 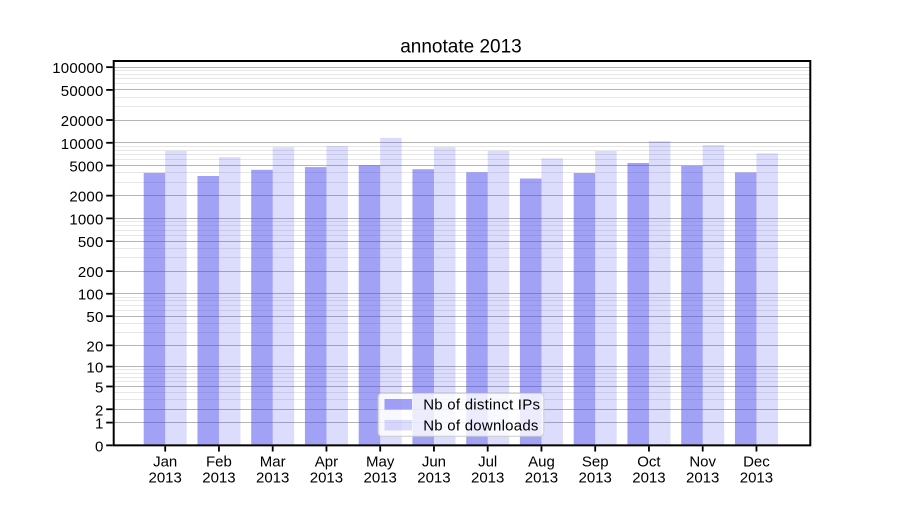 What do you see at coordinates (541, 462) in the screenshot?
I see `svg-text: Aug` at bounding box center [541, 462].